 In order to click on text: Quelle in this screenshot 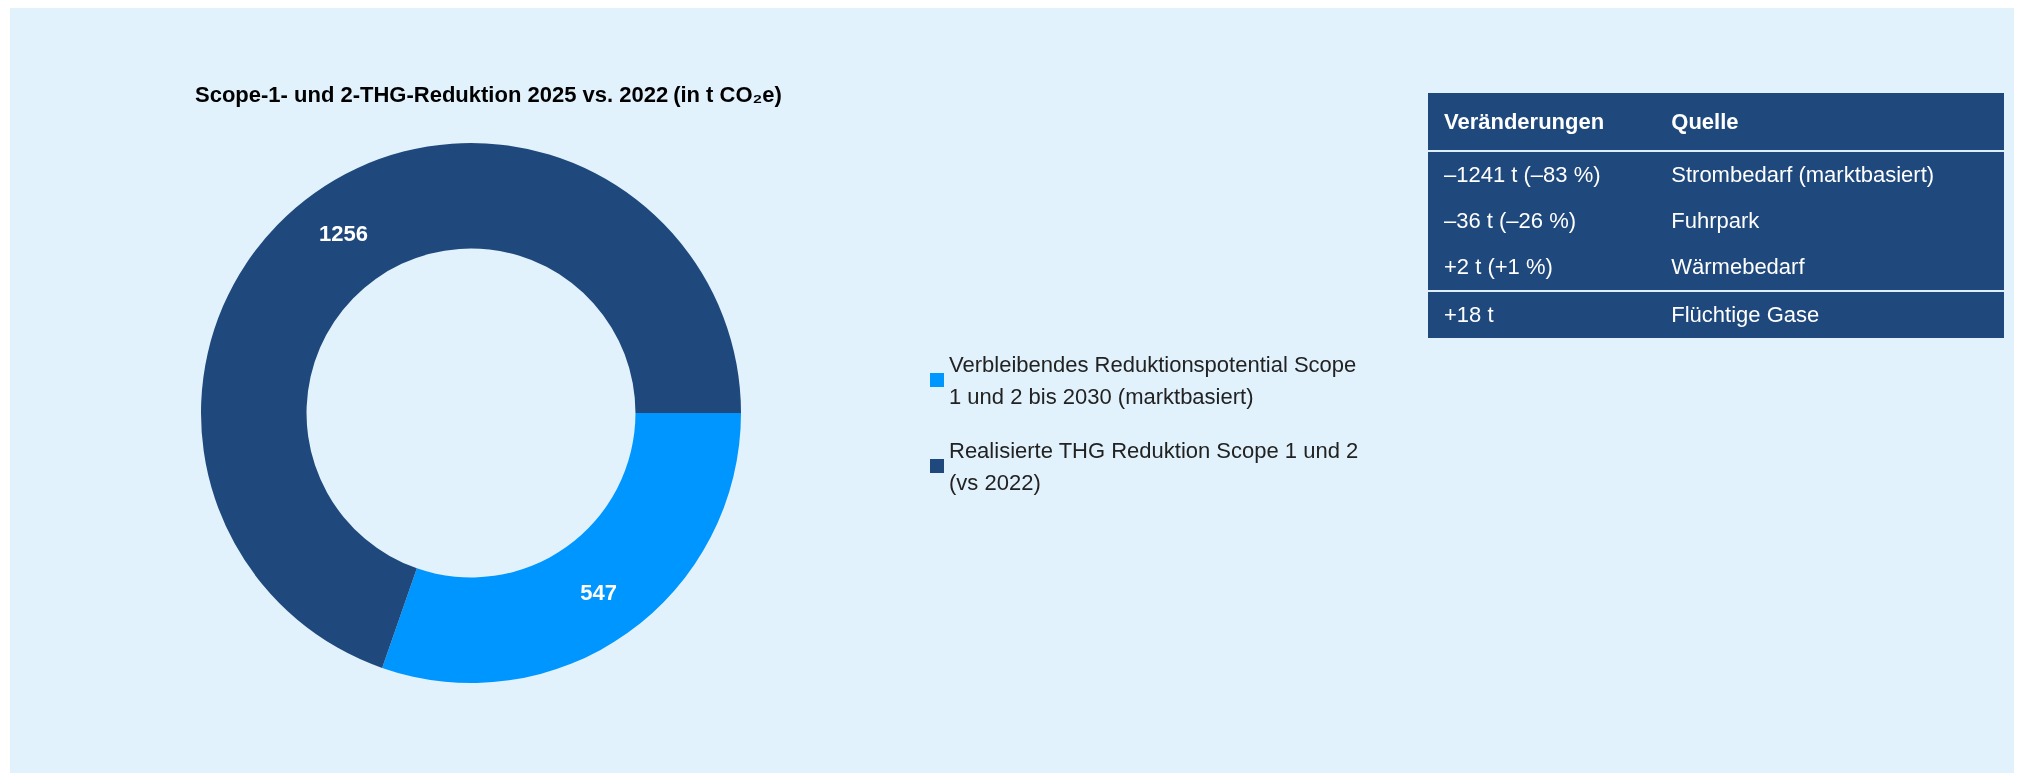, I will do `click(1829, 122)`.